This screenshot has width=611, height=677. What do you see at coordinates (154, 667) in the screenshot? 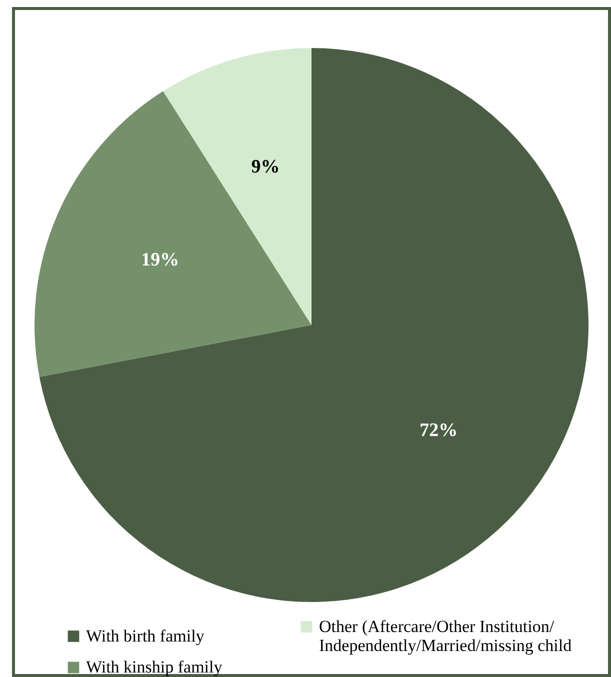
I see `legend-label: With kinship family` at bounding box center [154, 667].